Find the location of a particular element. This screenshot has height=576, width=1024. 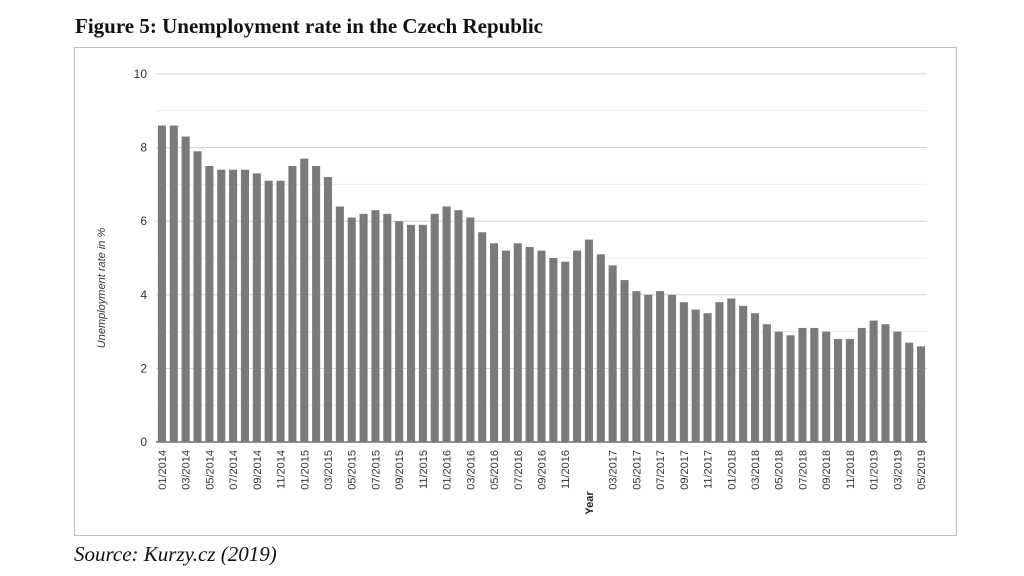

x-axis-label: Year is located at coordinates (590, 503).